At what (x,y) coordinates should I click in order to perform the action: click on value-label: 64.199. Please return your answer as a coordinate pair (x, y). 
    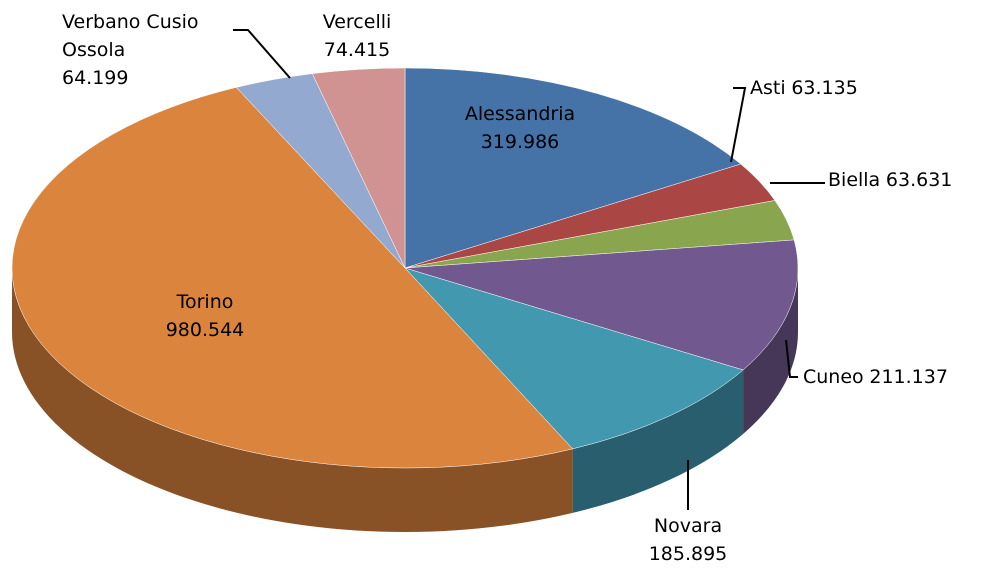
    Looking at the image, I should click on (95, 78).